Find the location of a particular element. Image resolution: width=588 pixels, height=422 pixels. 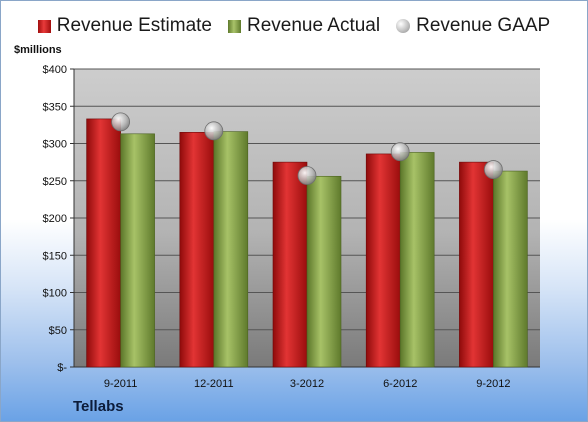

x-tick-label: 6-2012 is located at coordinates (400, 384).